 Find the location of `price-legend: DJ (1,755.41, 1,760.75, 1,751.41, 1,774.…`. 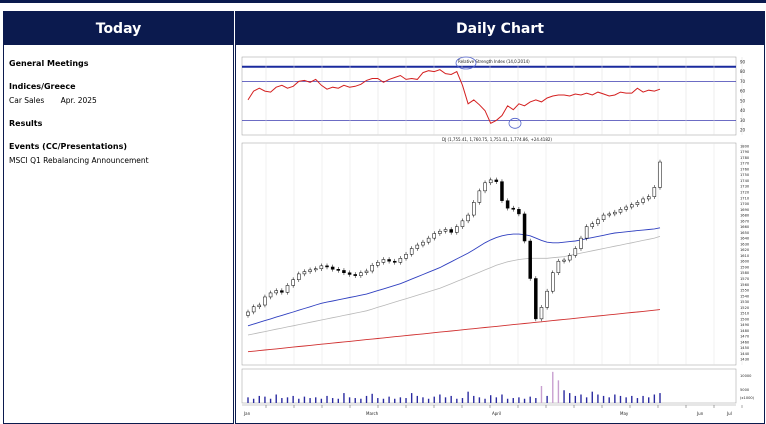

price-legend: DJ (1,755.41, 1,760.75, 1,751.41, 1,774.… is located at coordinates (497, 139).